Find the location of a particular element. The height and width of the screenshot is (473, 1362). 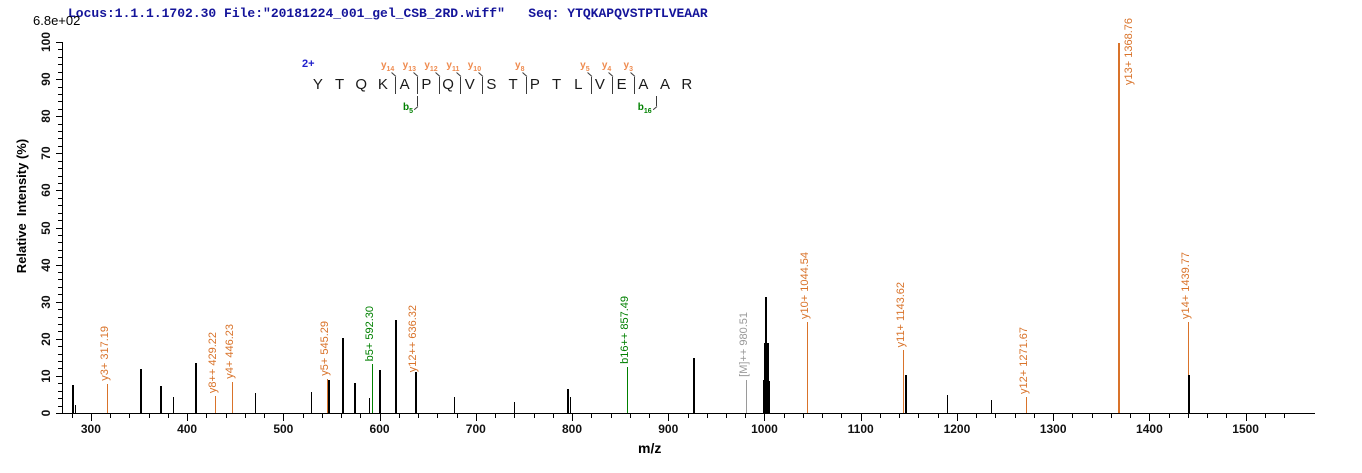

sequence-residue: V is located at coordinates (599, 84).